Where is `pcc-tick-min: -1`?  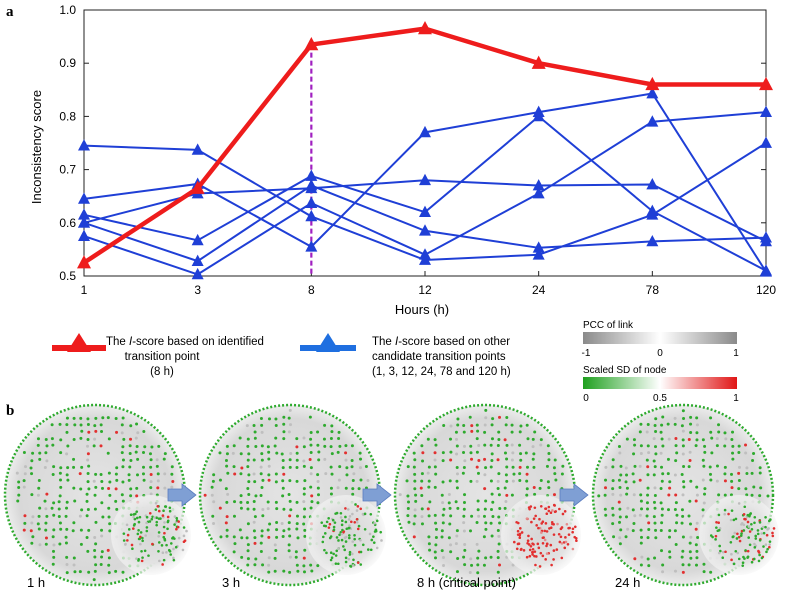
pcc-tick-min: -1 is located at coordinates (586, 353).